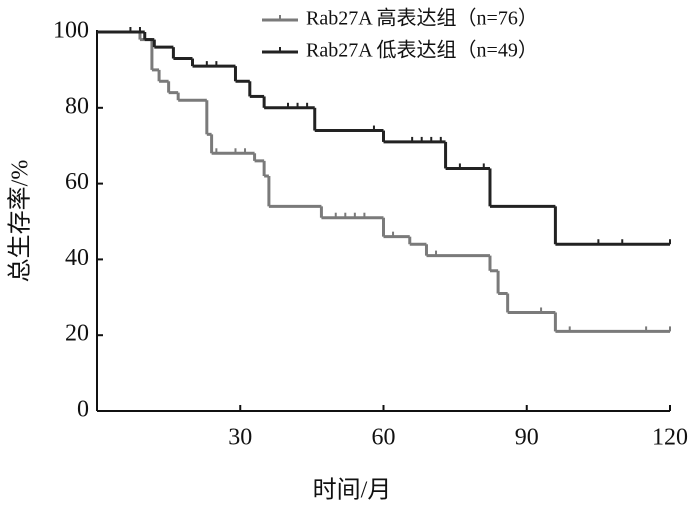  I want to click on legend-label: Rab27A 低表达组（n=49）, so click(422, 50).